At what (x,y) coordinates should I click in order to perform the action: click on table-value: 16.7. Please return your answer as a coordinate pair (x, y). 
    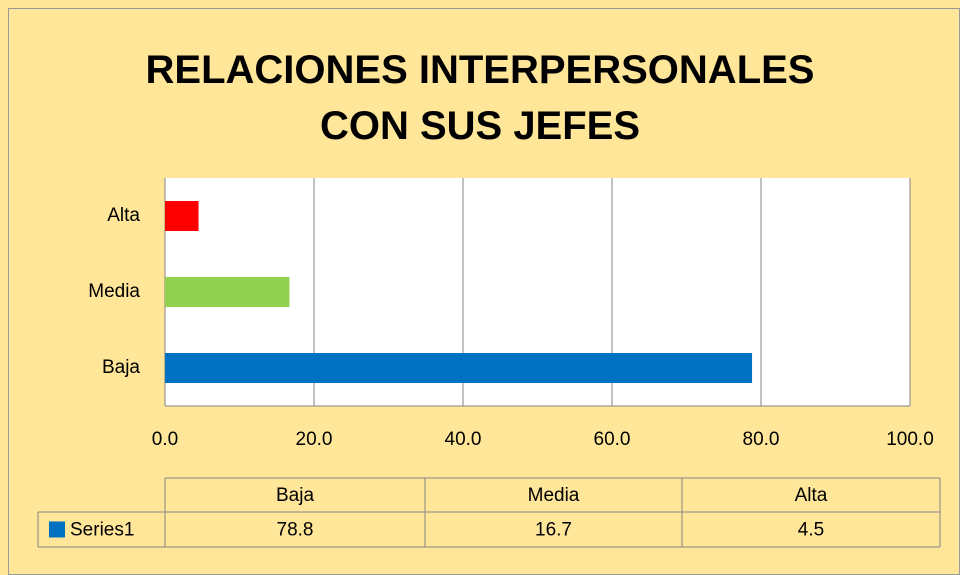
    Looking at the image, I should click on (553, 530).